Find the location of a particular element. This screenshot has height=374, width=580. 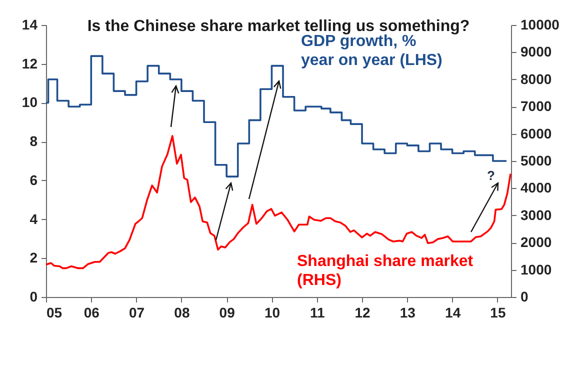

x-tick-label: 05 is located at coordinates (54, 312).